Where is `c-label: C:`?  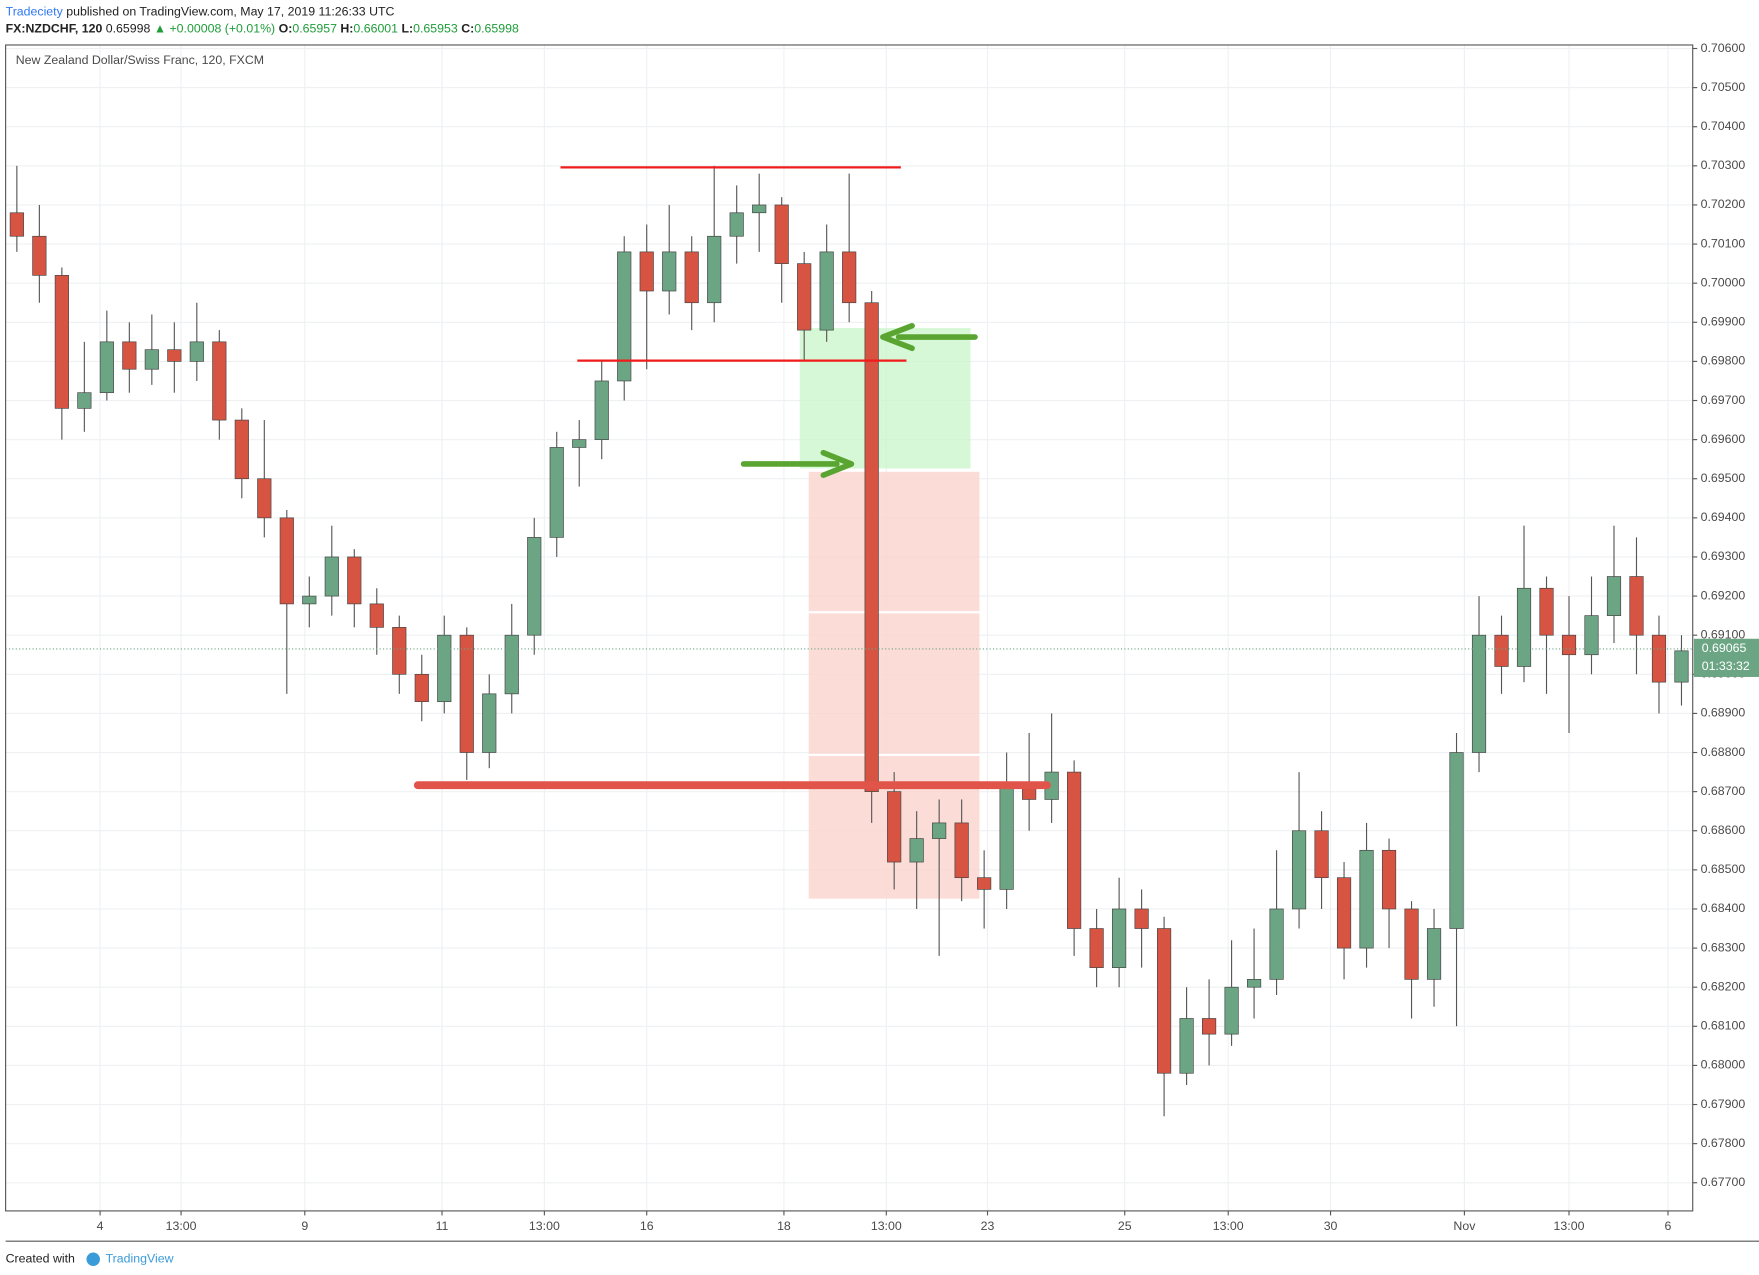 c-label: C: is located at coordinates (467, 29).